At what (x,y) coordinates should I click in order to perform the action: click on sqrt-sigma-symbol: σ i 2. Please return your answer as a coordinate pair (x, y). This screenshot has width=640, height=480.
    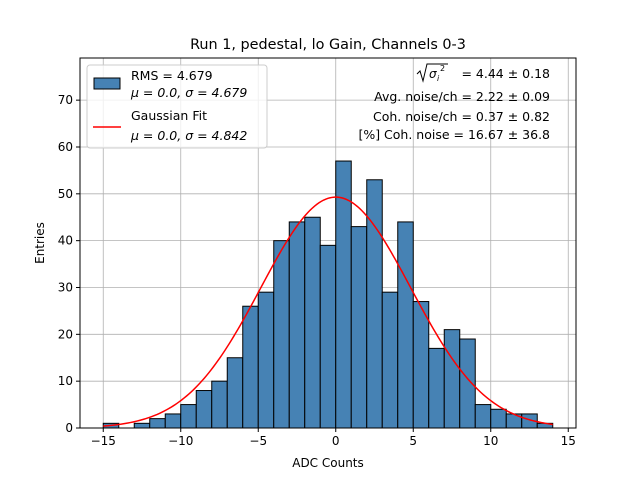
    Looking at the image, I should click on (432, 73).